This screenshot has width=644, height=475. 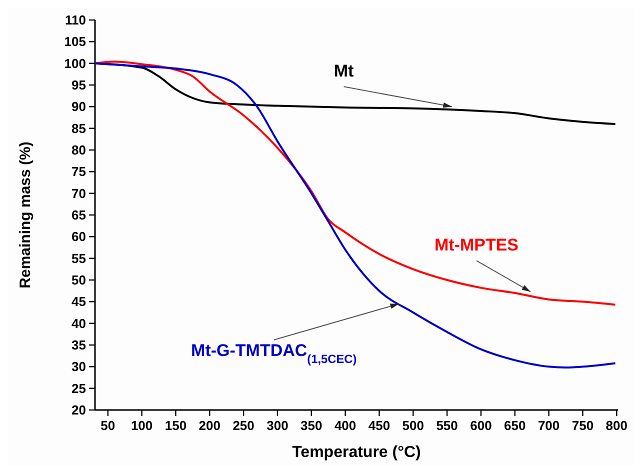 I want to click on y-tick-label: 30, so click(x=79, y=366).